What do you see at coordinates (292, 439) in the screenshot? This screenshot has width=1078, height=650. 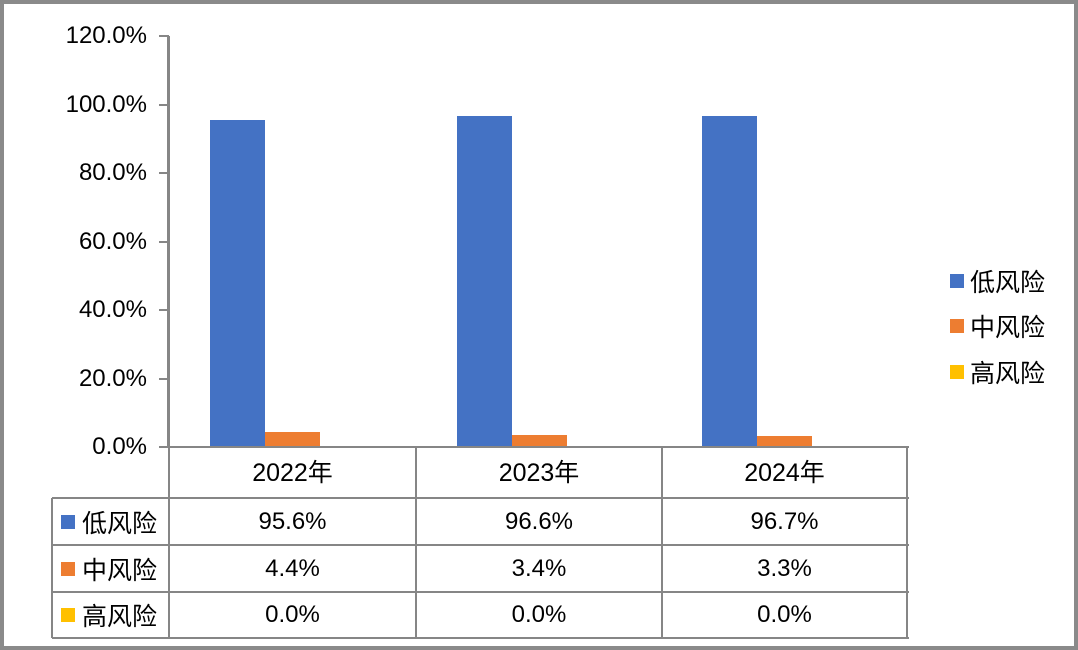 I see `bar-series1-cat0` at bounding box center [292, 439].